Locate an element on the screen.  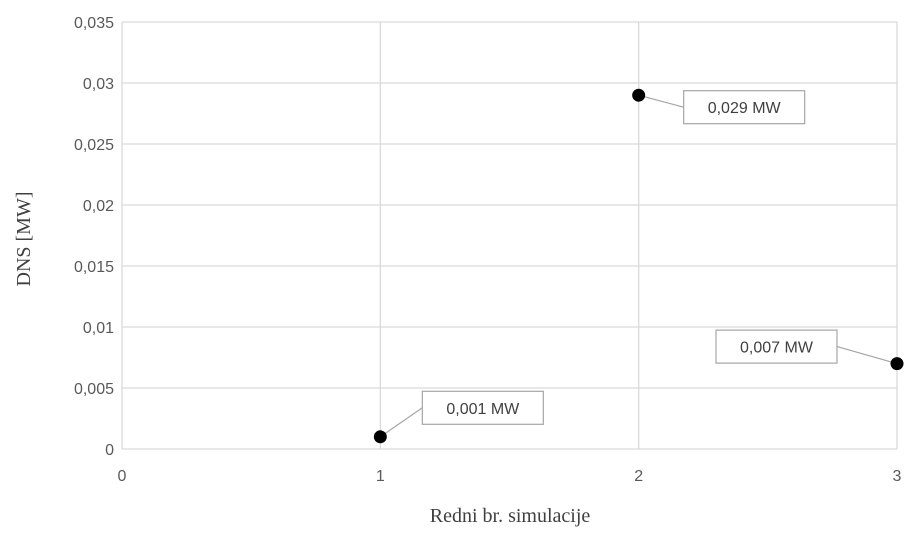
y-axis-title: DNS [MW] is located at coordinates (24, 239).